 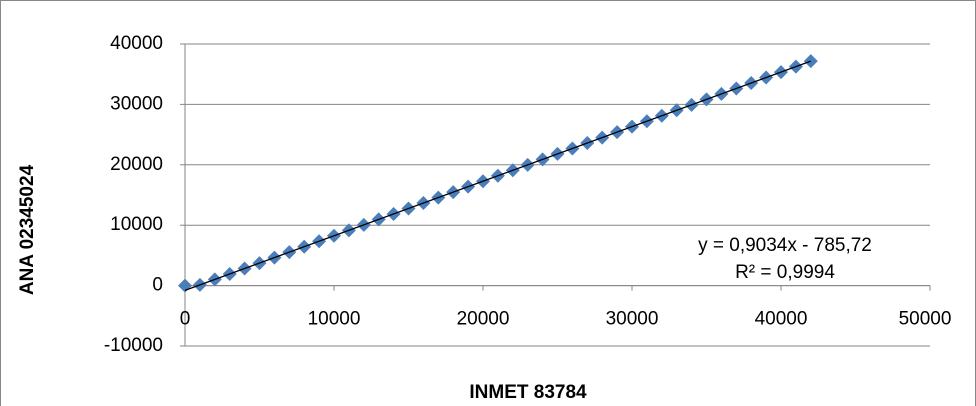 I want to click on y-tick-label: 0, so click(x=157, y=285).